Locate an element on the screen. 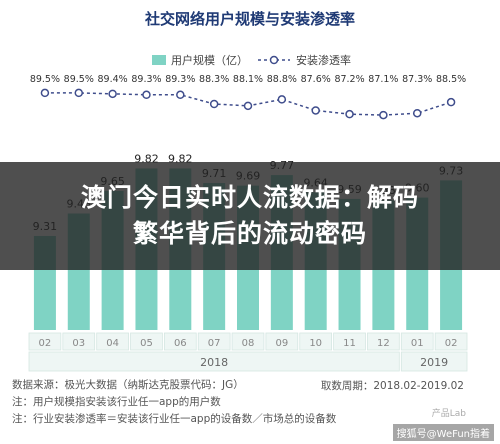 This screenshot has height=444, width=500. x-tick-label: 06 is located at coordinates (180, 343).